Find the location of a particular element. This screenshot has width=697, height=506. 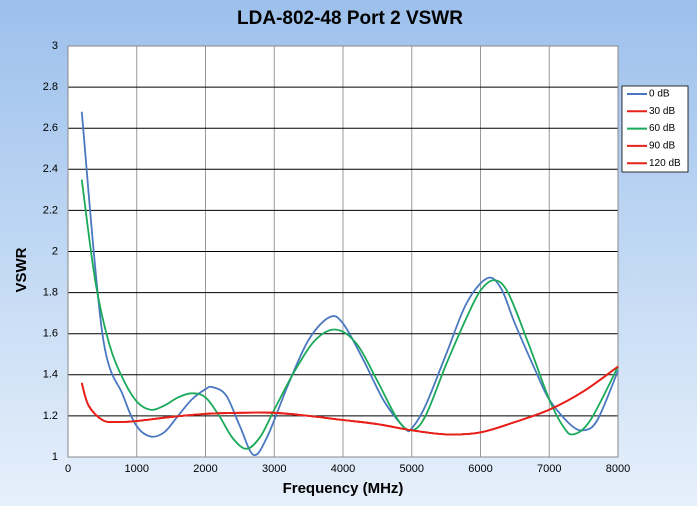

y-tick-label: 2 is located at coordinates (55, 251).